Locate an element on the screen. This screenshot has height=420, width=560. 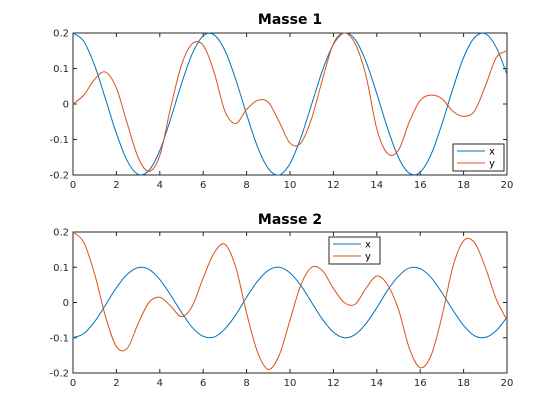
series-line-x is located at coordinates (290, 302).